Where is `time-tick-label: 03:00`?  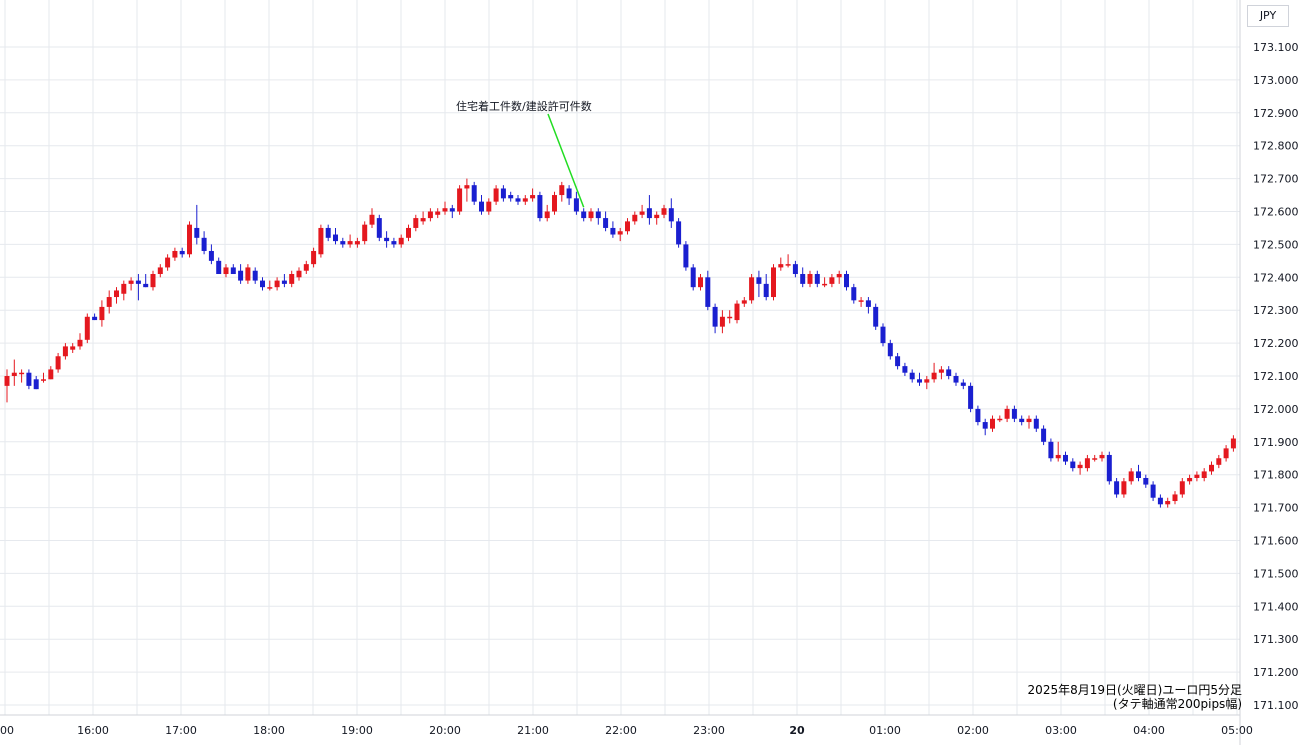
time-tick-label: 03:00 is located at coordinates (1061, 730).